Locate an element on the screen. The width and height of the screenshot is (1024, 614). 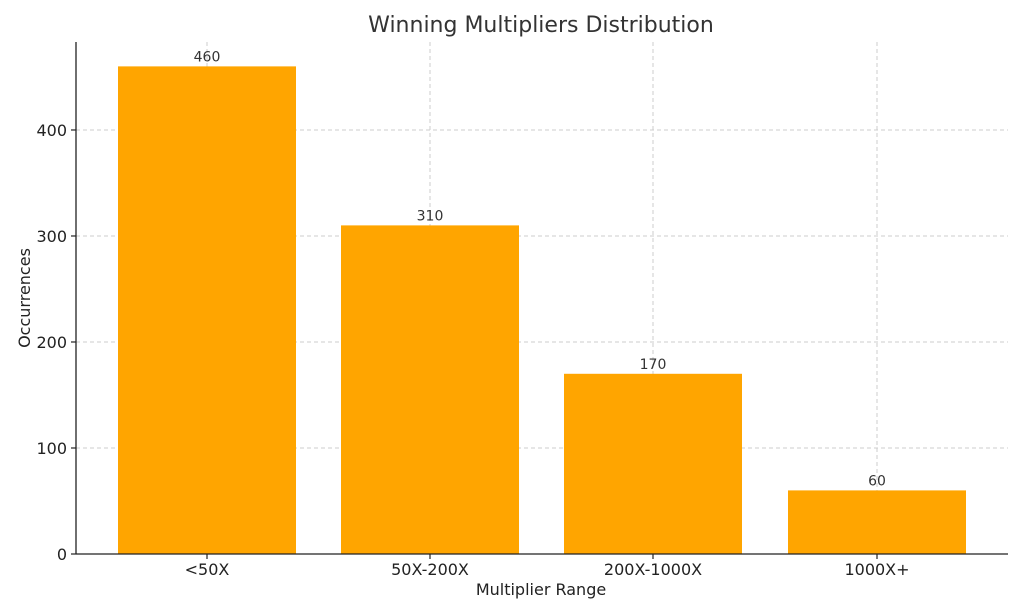
data-label: 170 is located at coordinates (653, 365).